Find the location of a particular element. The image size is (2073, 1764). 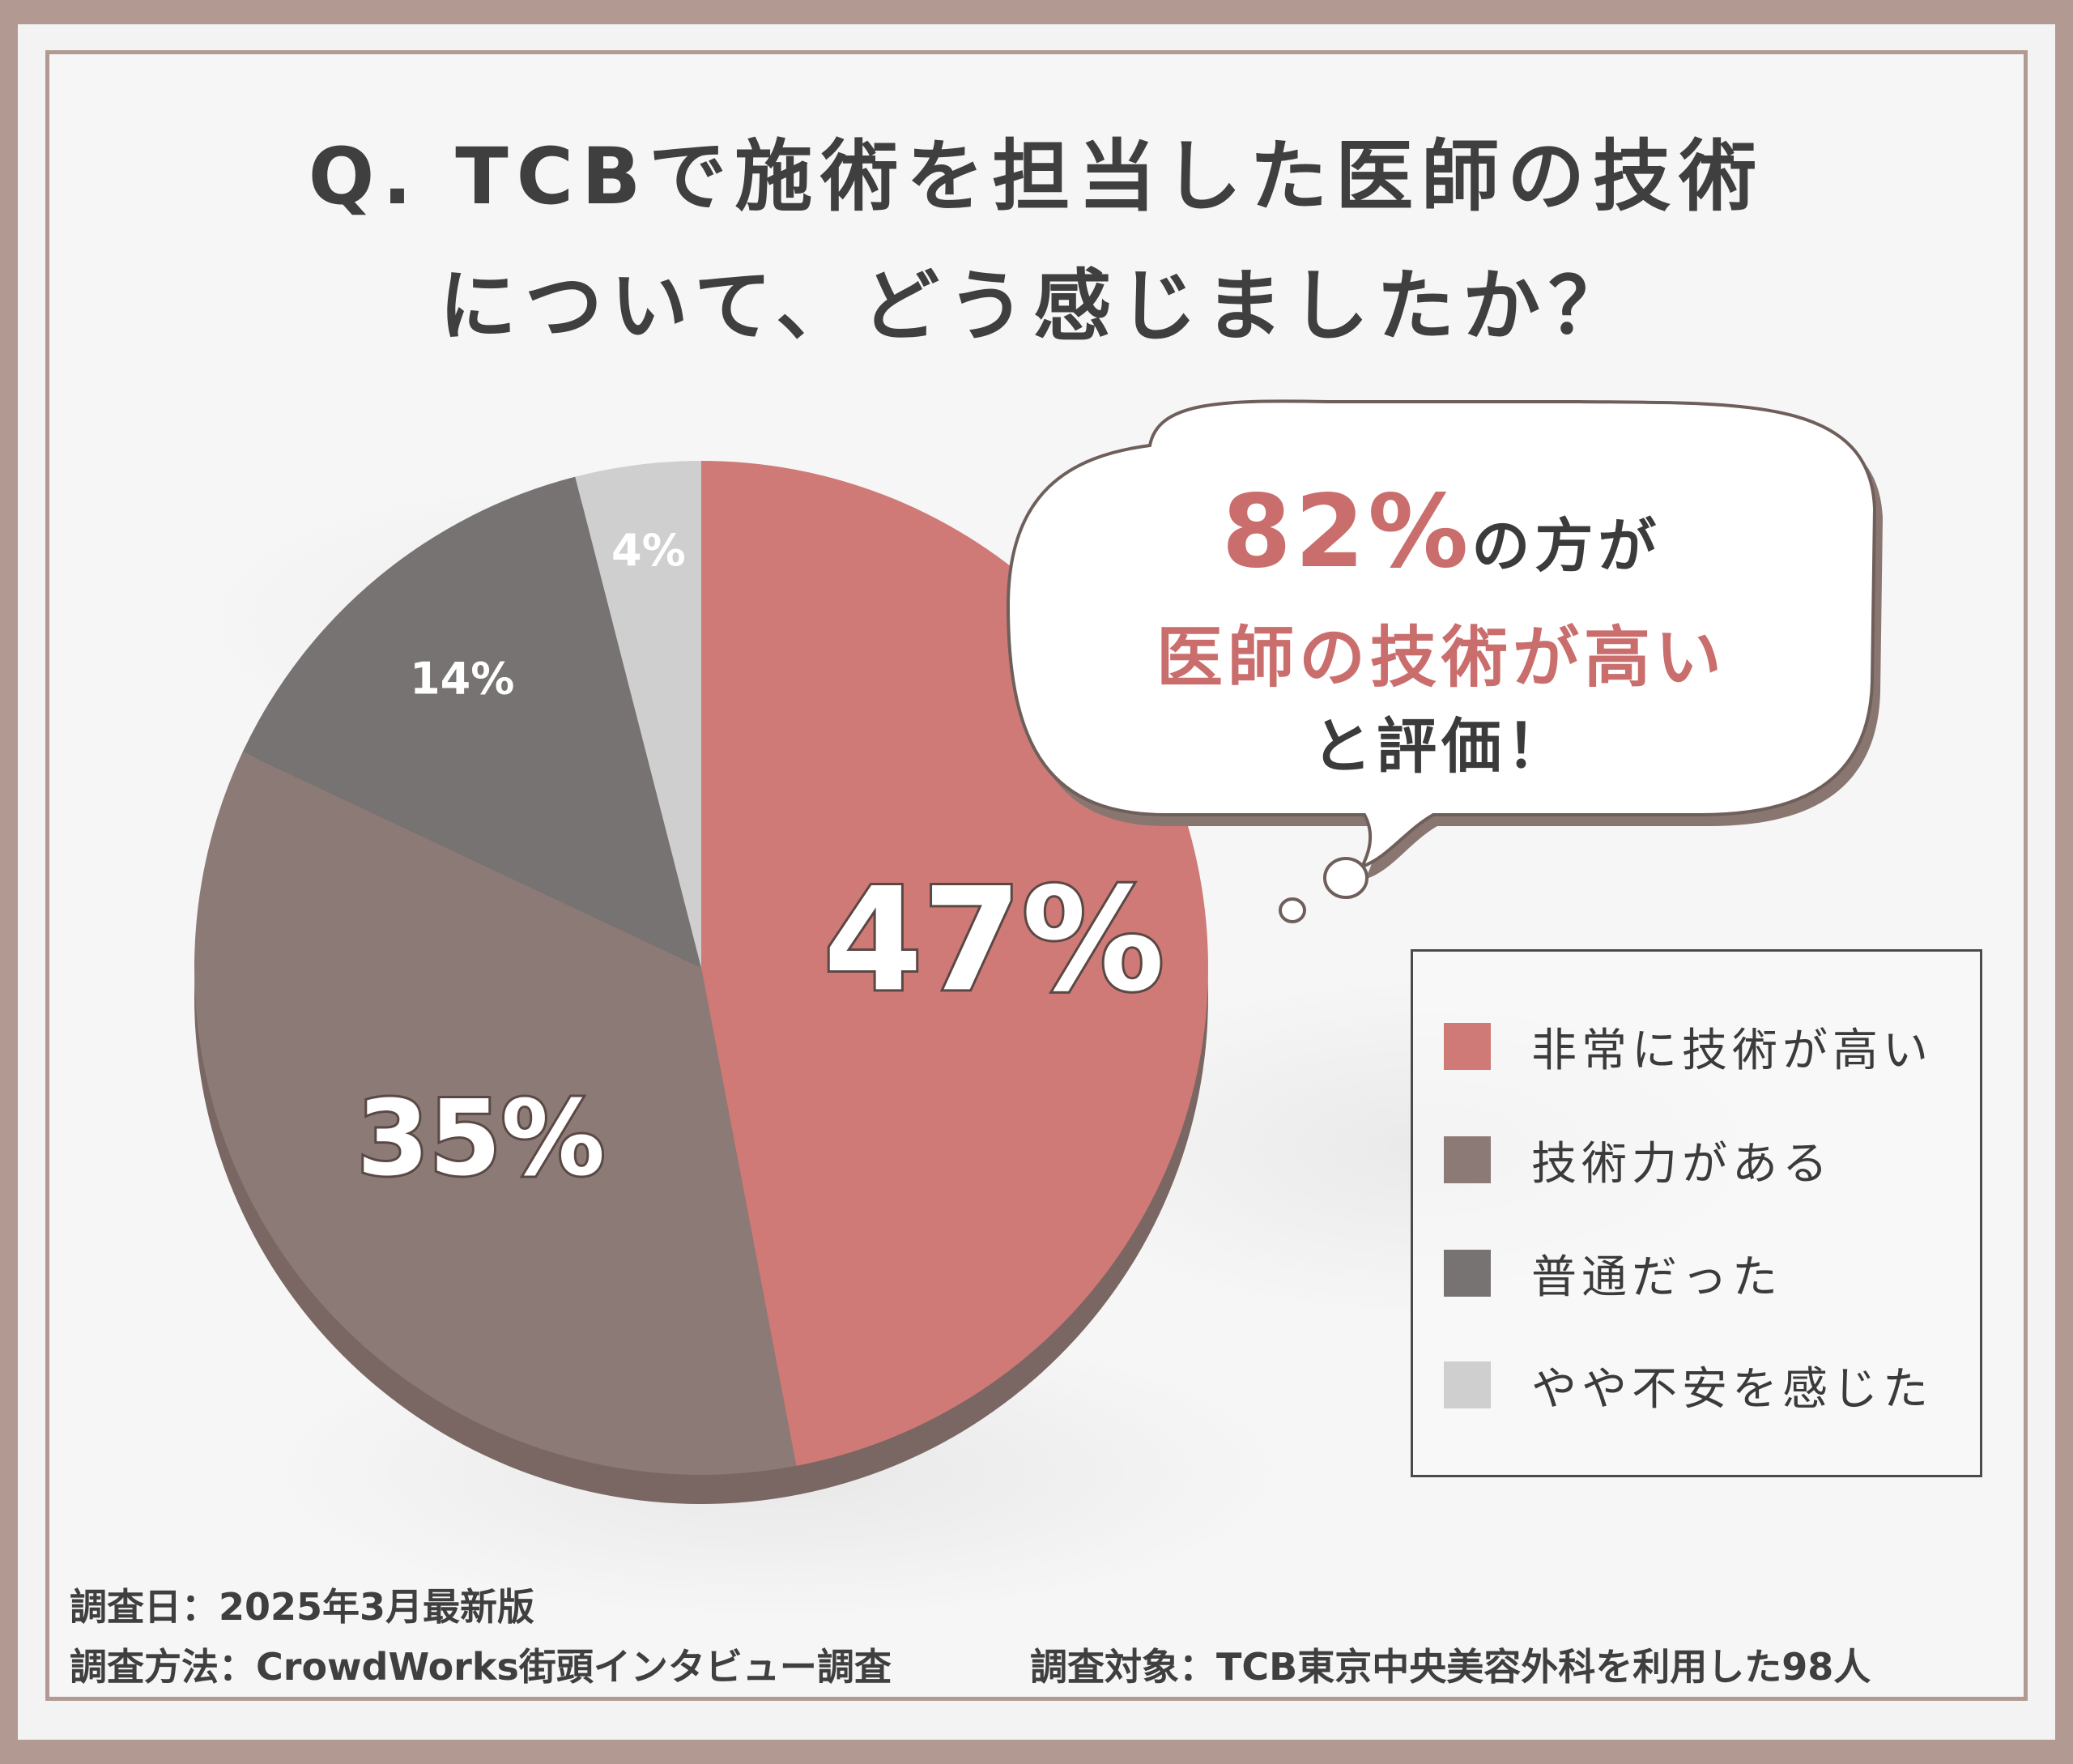

callout-line-1: 82%の方が is located at coordinates (1441, 532).